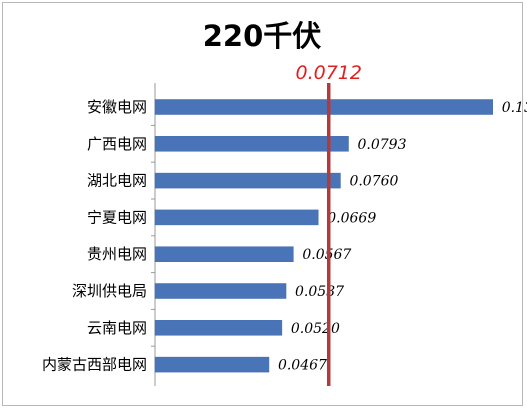  I want to click on data-label: 0.1384, so click(514, 108).